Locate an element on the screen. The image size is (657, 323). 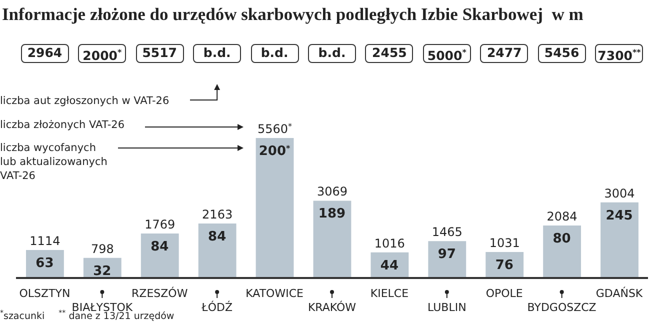
data-label: 2084 is located at coordinates (562, 217).